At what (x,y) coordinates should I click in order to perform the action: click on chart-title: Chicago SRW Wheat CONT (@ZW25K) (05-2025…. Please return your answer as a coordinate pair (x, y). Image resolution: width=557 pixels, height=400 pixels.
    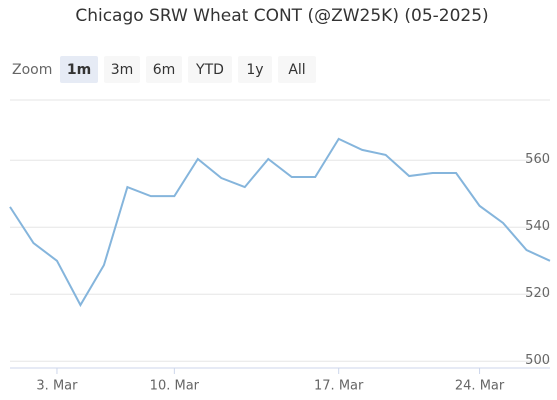
    Looking at the image, I should click on (281, 16).